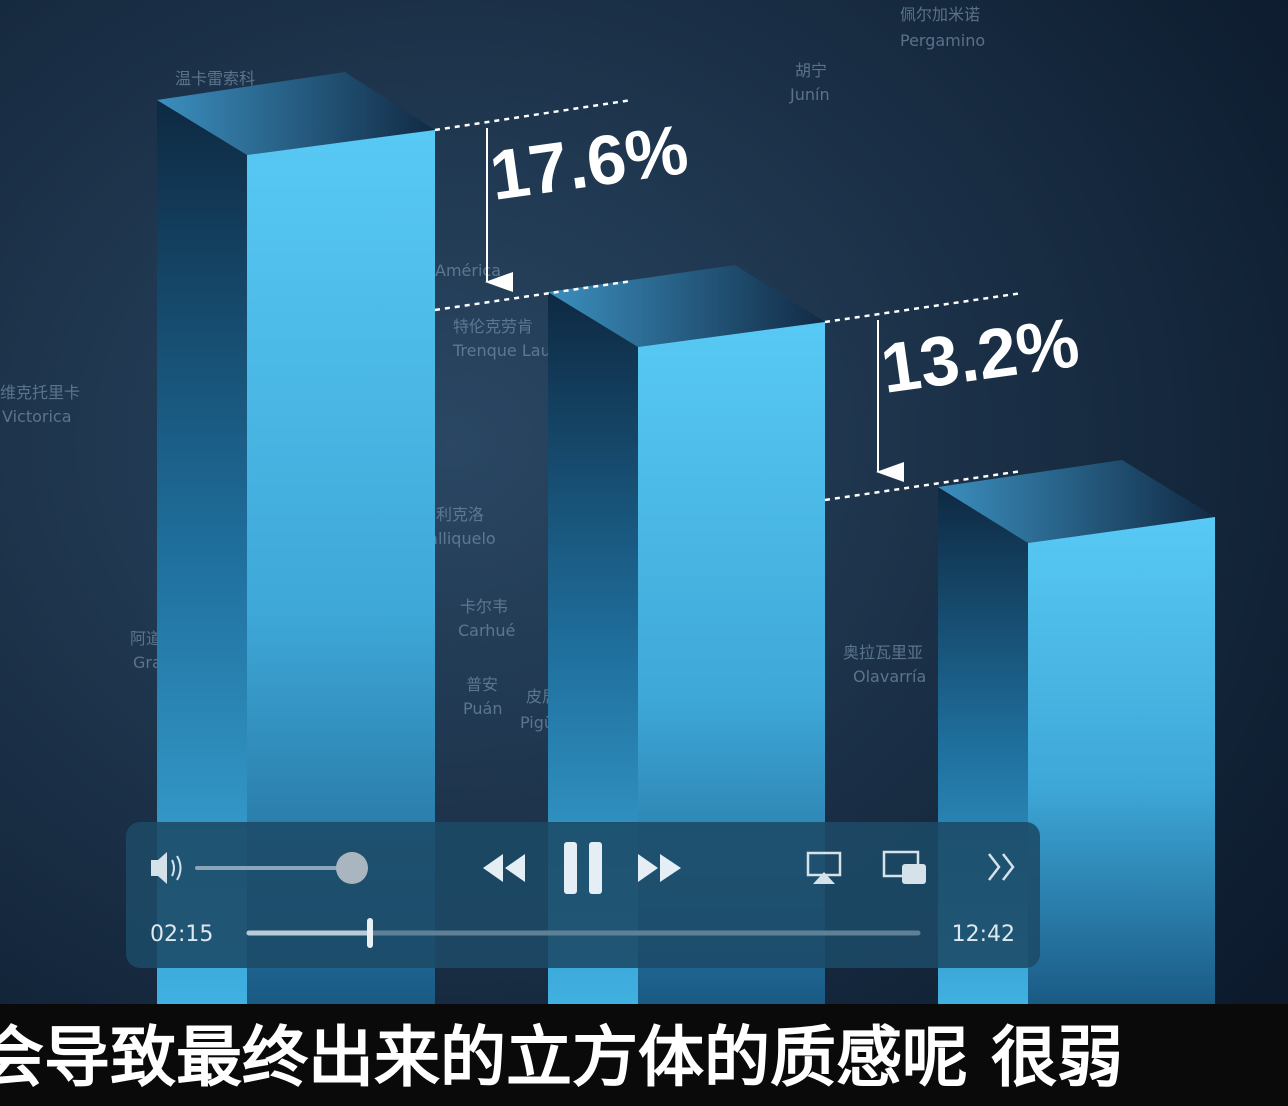 This screenshot has width=1288, height=1106. I want to click on subtitle-band, so click(644, 1055).